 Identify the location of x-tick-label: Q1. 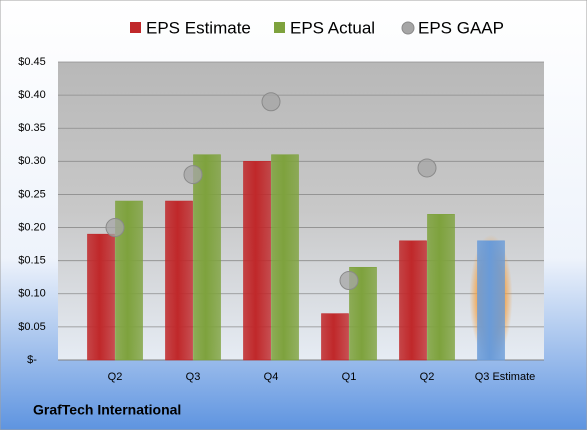
(349, 377).